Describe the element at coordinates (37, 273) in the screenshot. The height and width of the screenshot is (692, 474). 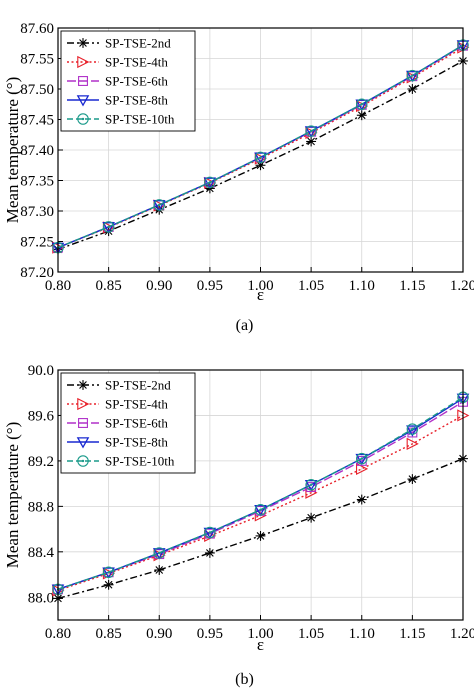
I see `y-tick-label: 87.20` at that location.